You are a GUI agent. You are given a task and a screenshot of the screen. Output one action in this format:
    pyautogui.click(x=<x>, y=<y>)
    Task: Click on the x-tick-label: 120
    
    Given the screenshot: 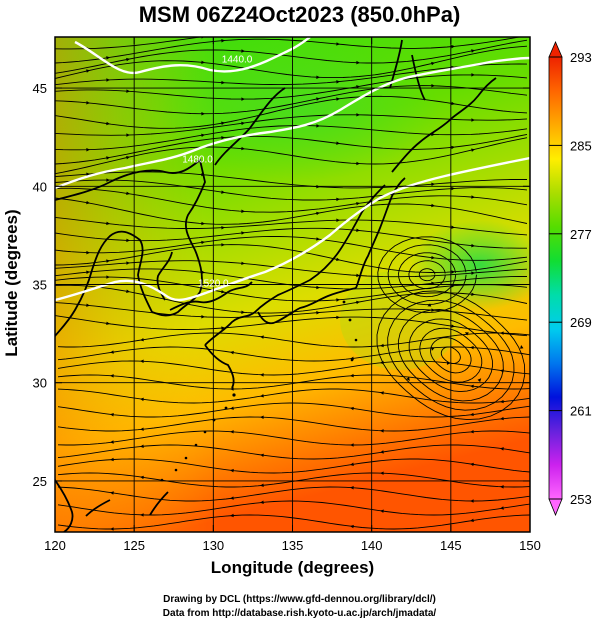 What is the action you would take?
    pyautogui.click(x=55, y=545)
    